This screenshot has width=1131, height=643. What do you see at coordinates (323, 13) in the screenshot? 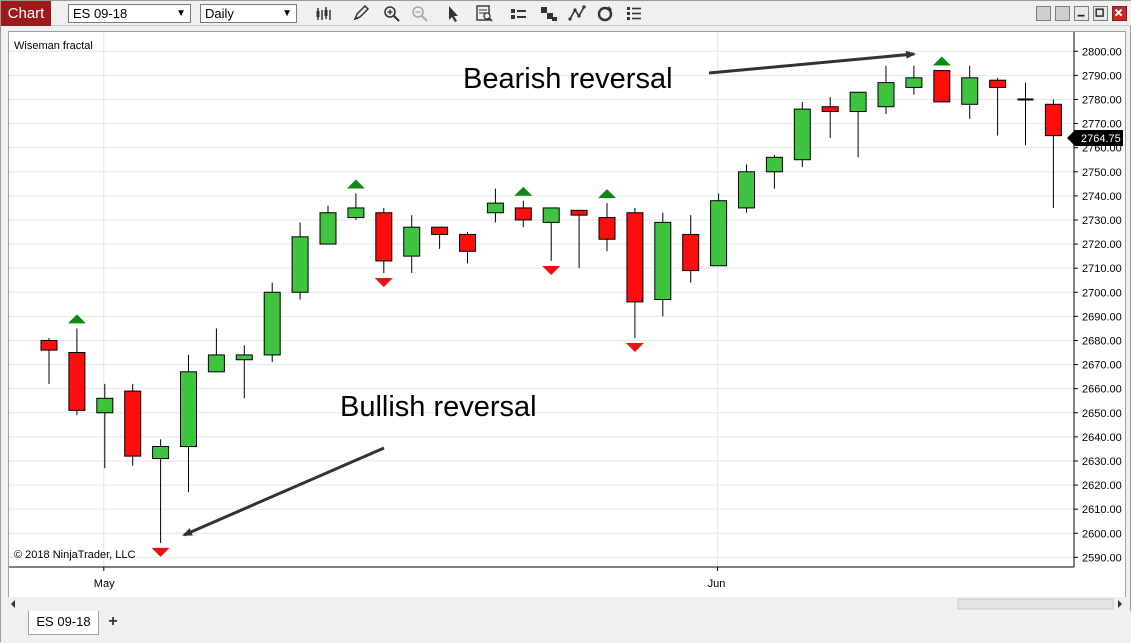
I see `bars-type-icon` at bounding box center [323, 13].